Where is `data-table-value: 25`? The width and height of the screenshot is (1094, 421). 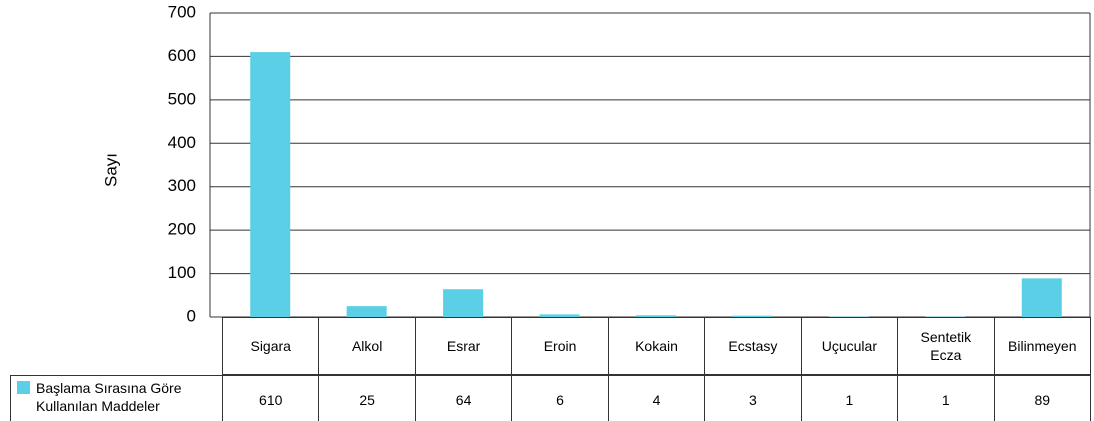 data-table-value: 25 is located at coordinates (367, 398).